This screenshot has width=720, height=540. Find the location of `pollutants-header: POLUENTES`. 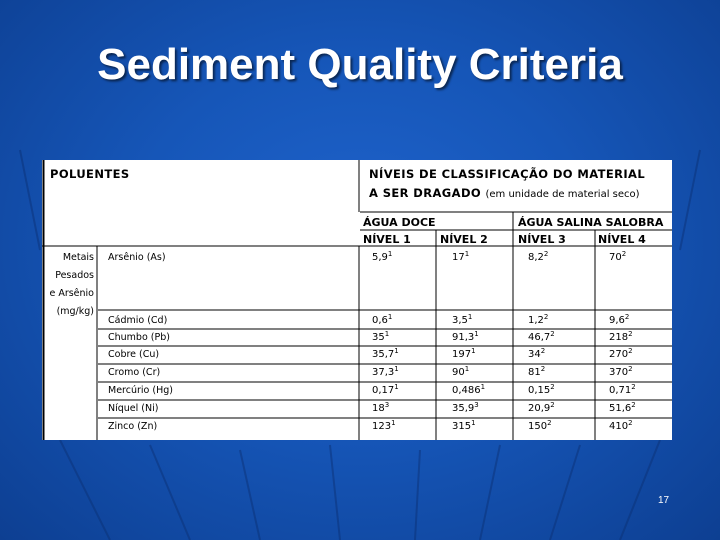

pollutants-header: POLUENTES is located at coordinates (90, 174).